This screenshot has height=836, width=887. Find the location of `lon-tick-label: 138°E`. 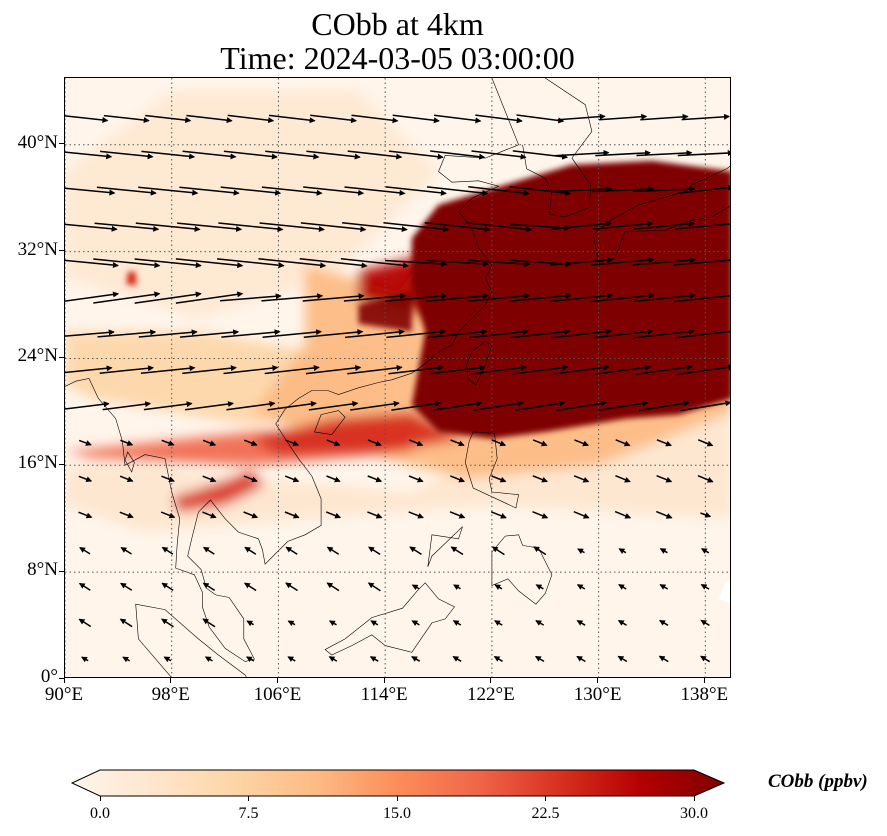

lon-tick-label: 138°E is located at coordinates (704, 694).